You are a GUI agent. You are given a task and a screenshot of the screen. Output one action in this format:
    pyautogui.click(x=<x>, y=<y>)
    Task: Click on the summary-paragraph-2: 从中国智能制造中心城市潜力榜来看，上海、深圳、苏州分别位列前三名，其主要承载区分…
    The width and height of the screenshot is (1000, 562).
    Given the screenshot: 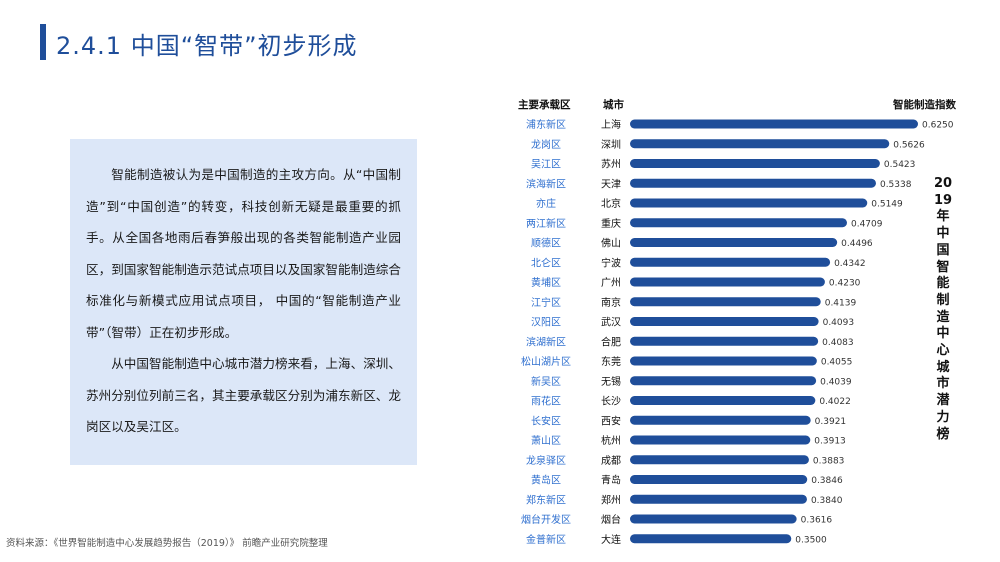 What is the action you would take?
    pyautogui.click(x=243, y=395)
    